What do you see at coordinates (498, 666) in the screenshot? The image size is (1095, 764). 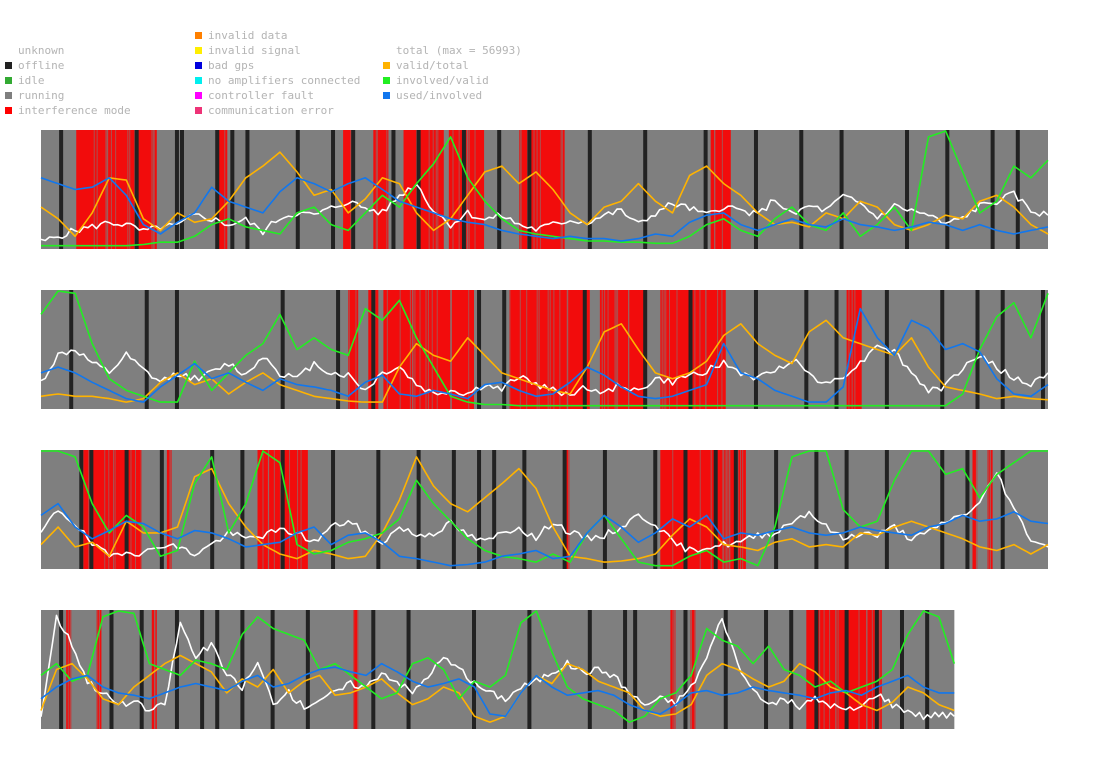 I see `series-line-involved-valid` at bounding box center [498, 666].